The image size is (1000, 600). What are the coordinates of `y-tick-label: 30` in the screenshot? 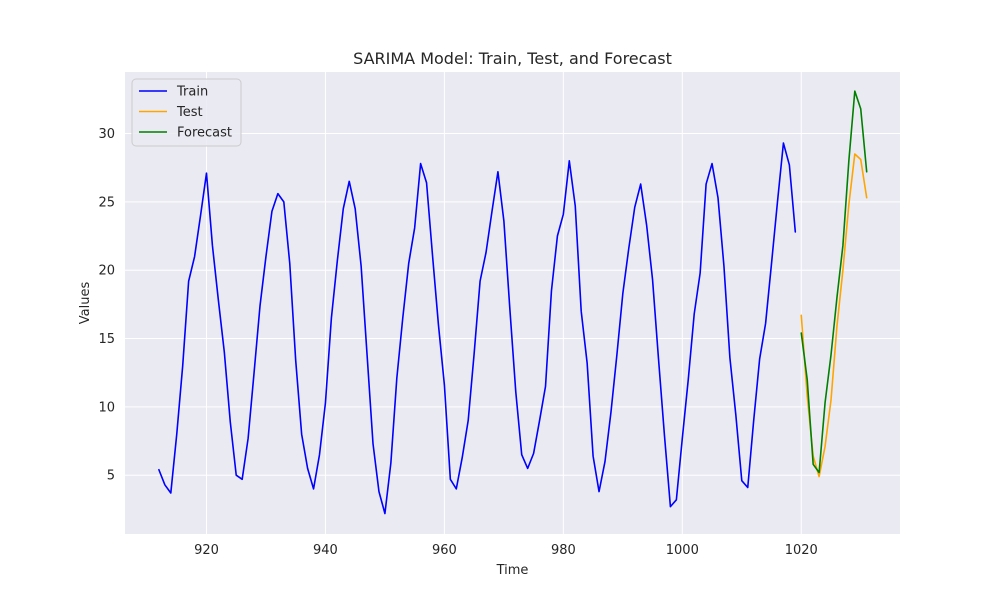 It's located at (106, 134).